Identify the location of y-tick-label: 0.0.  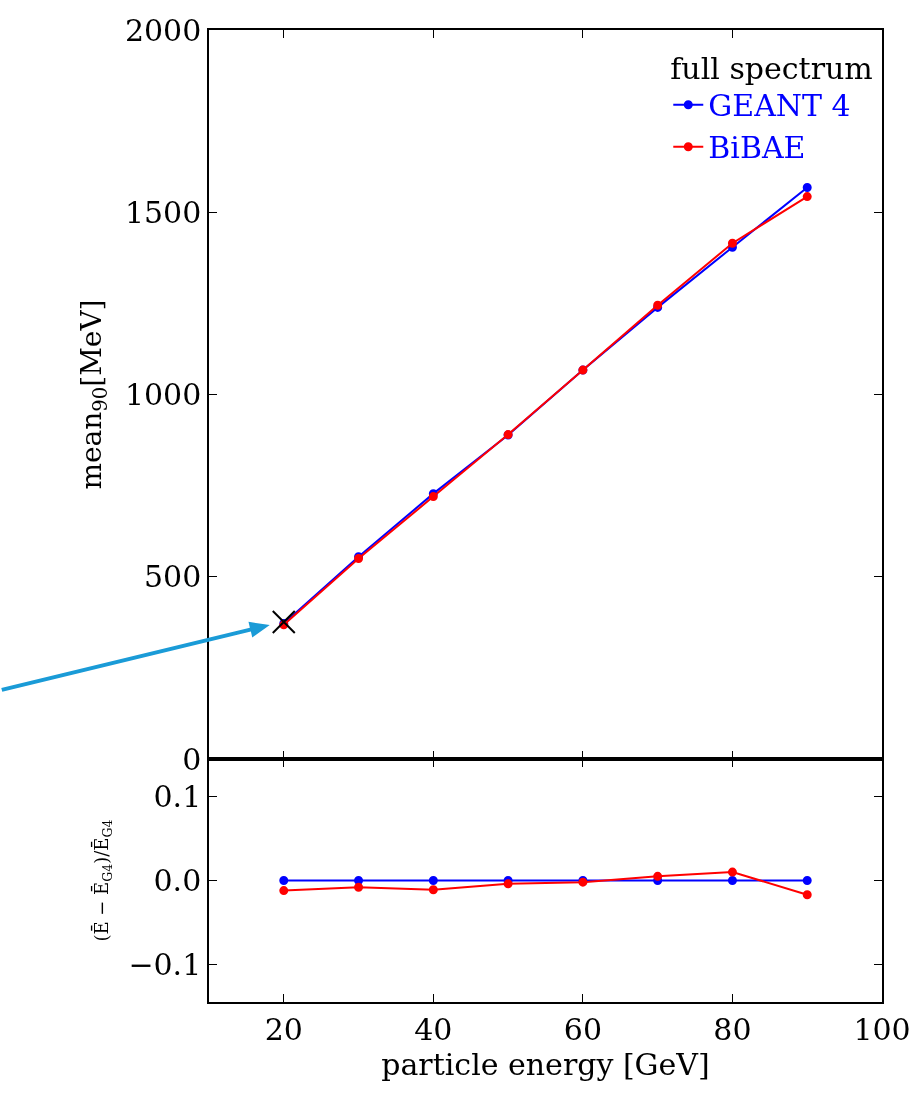
(177, 880).